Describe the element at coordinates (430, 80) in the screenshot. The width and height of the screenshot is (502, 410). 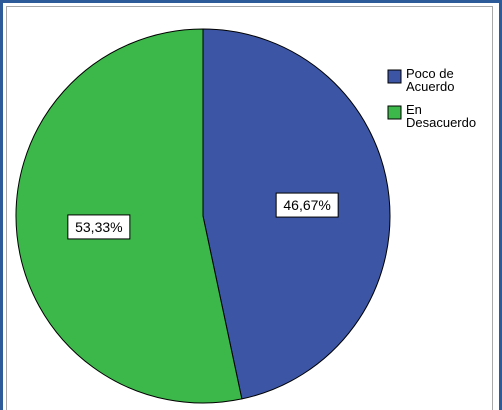
I see `legend-label-0: Poco de Acuerdo` at that location.